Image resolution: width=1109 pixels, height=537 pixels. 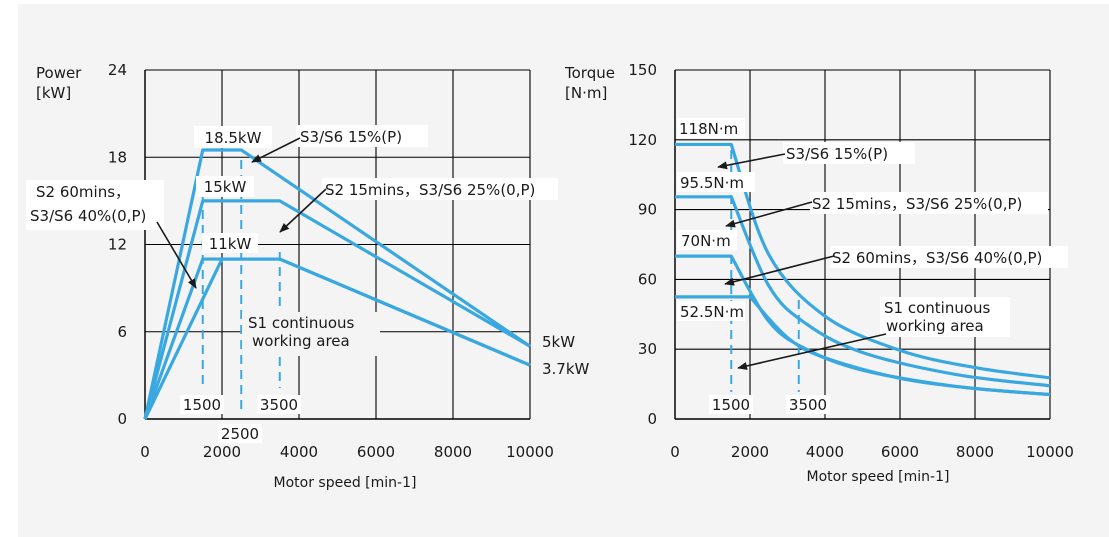 I want to click on torque-value-118: 118N·m, so click(x=708, y=129).